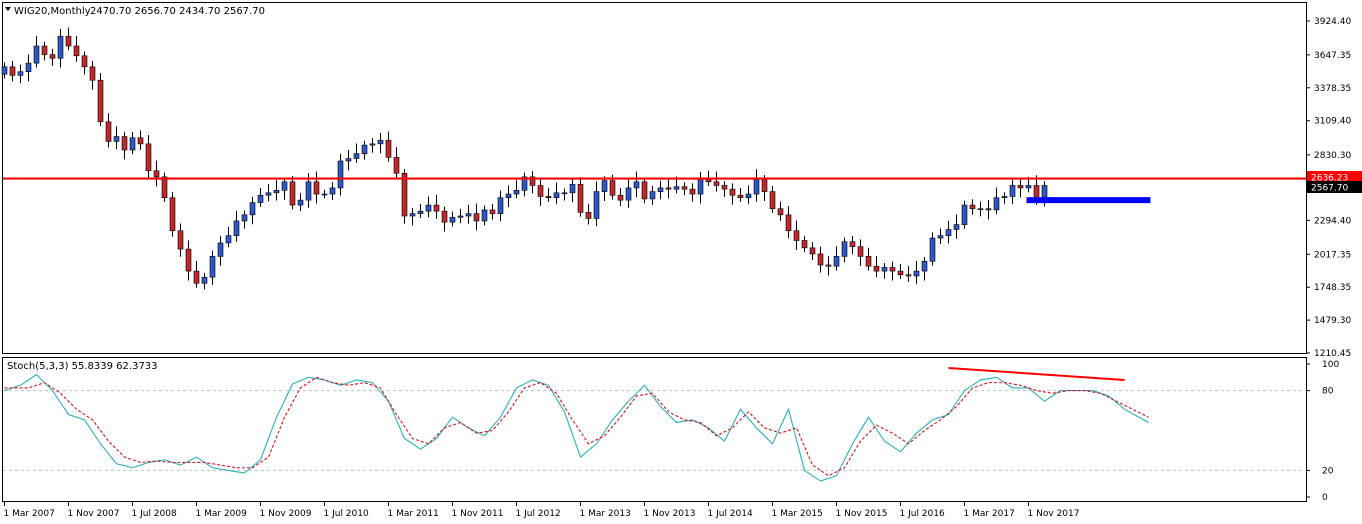 The height and width of the screenshot is (524, 1362). Describe the element at coordinates (1328, 392) in the screenshot. I see `stoch-tick-label: 80` at that location.